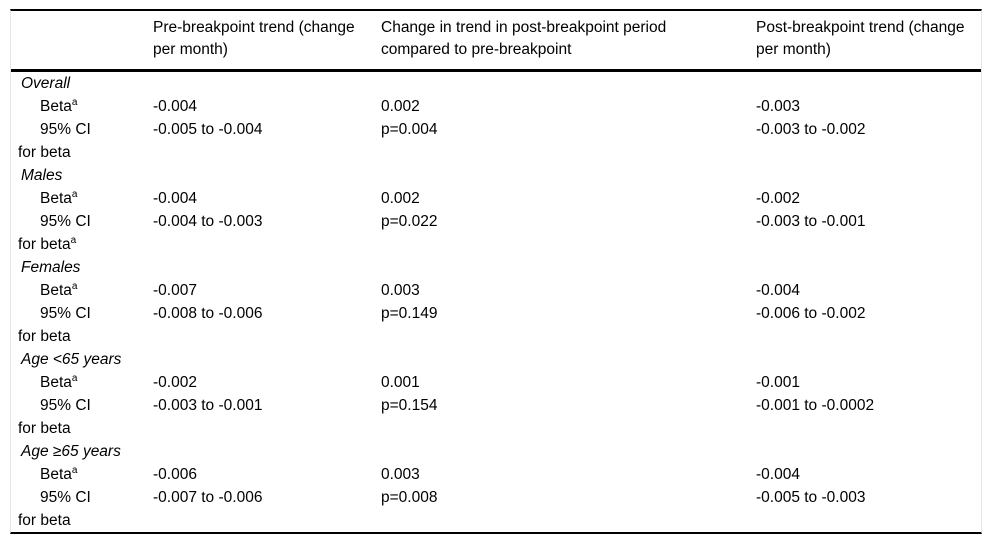 This screenshot has height=541, width=992. Describe the element at coordinates (71, 451) in the screenshot. I see `group-label: Age ≥65 years` at that location.